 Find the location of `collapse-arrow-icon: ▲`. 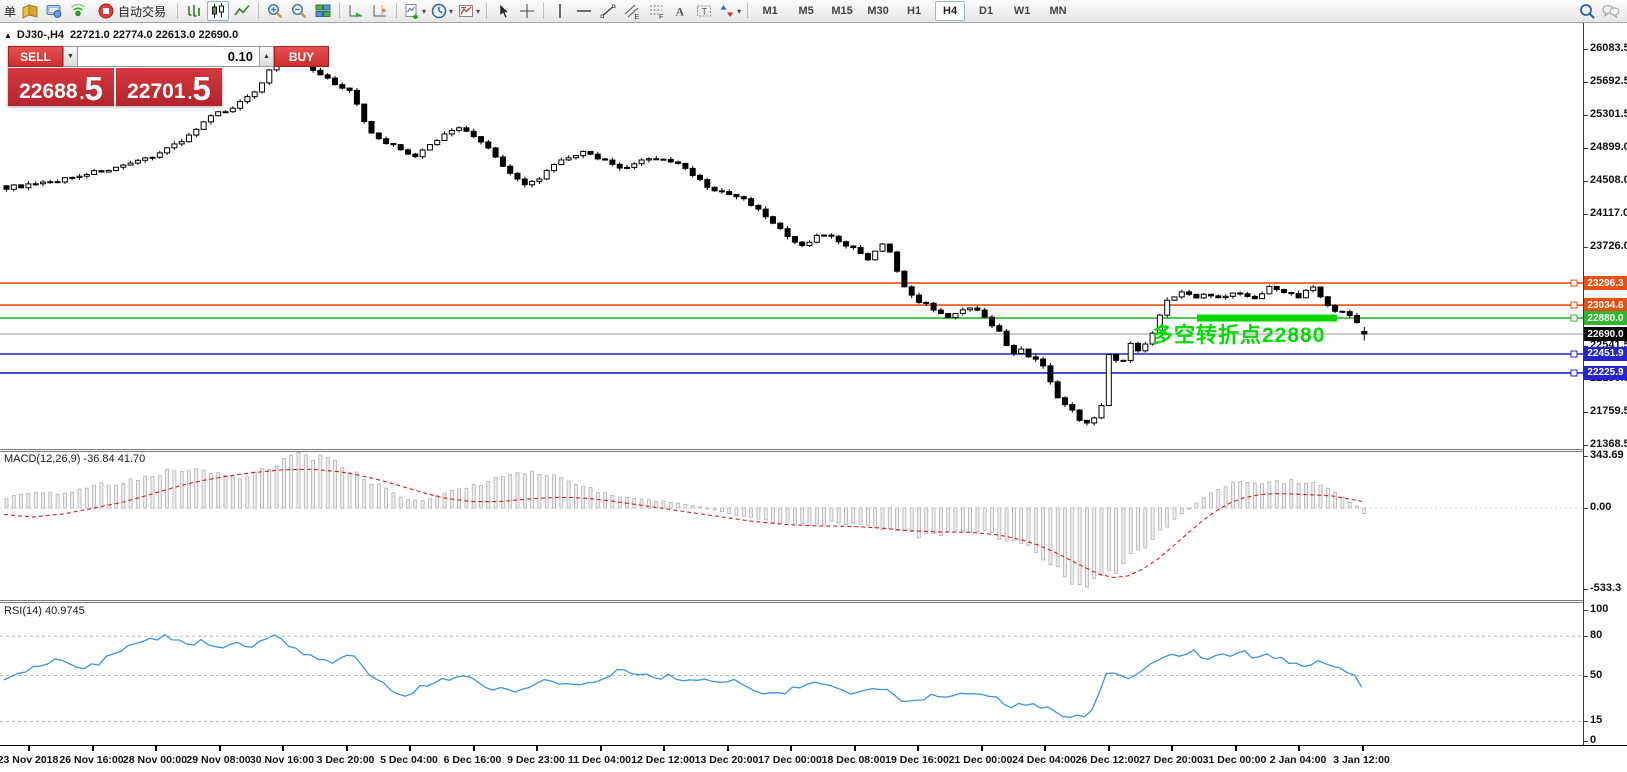

collapse-arrow-icon: ▲ is located at coordinates (8, 35).